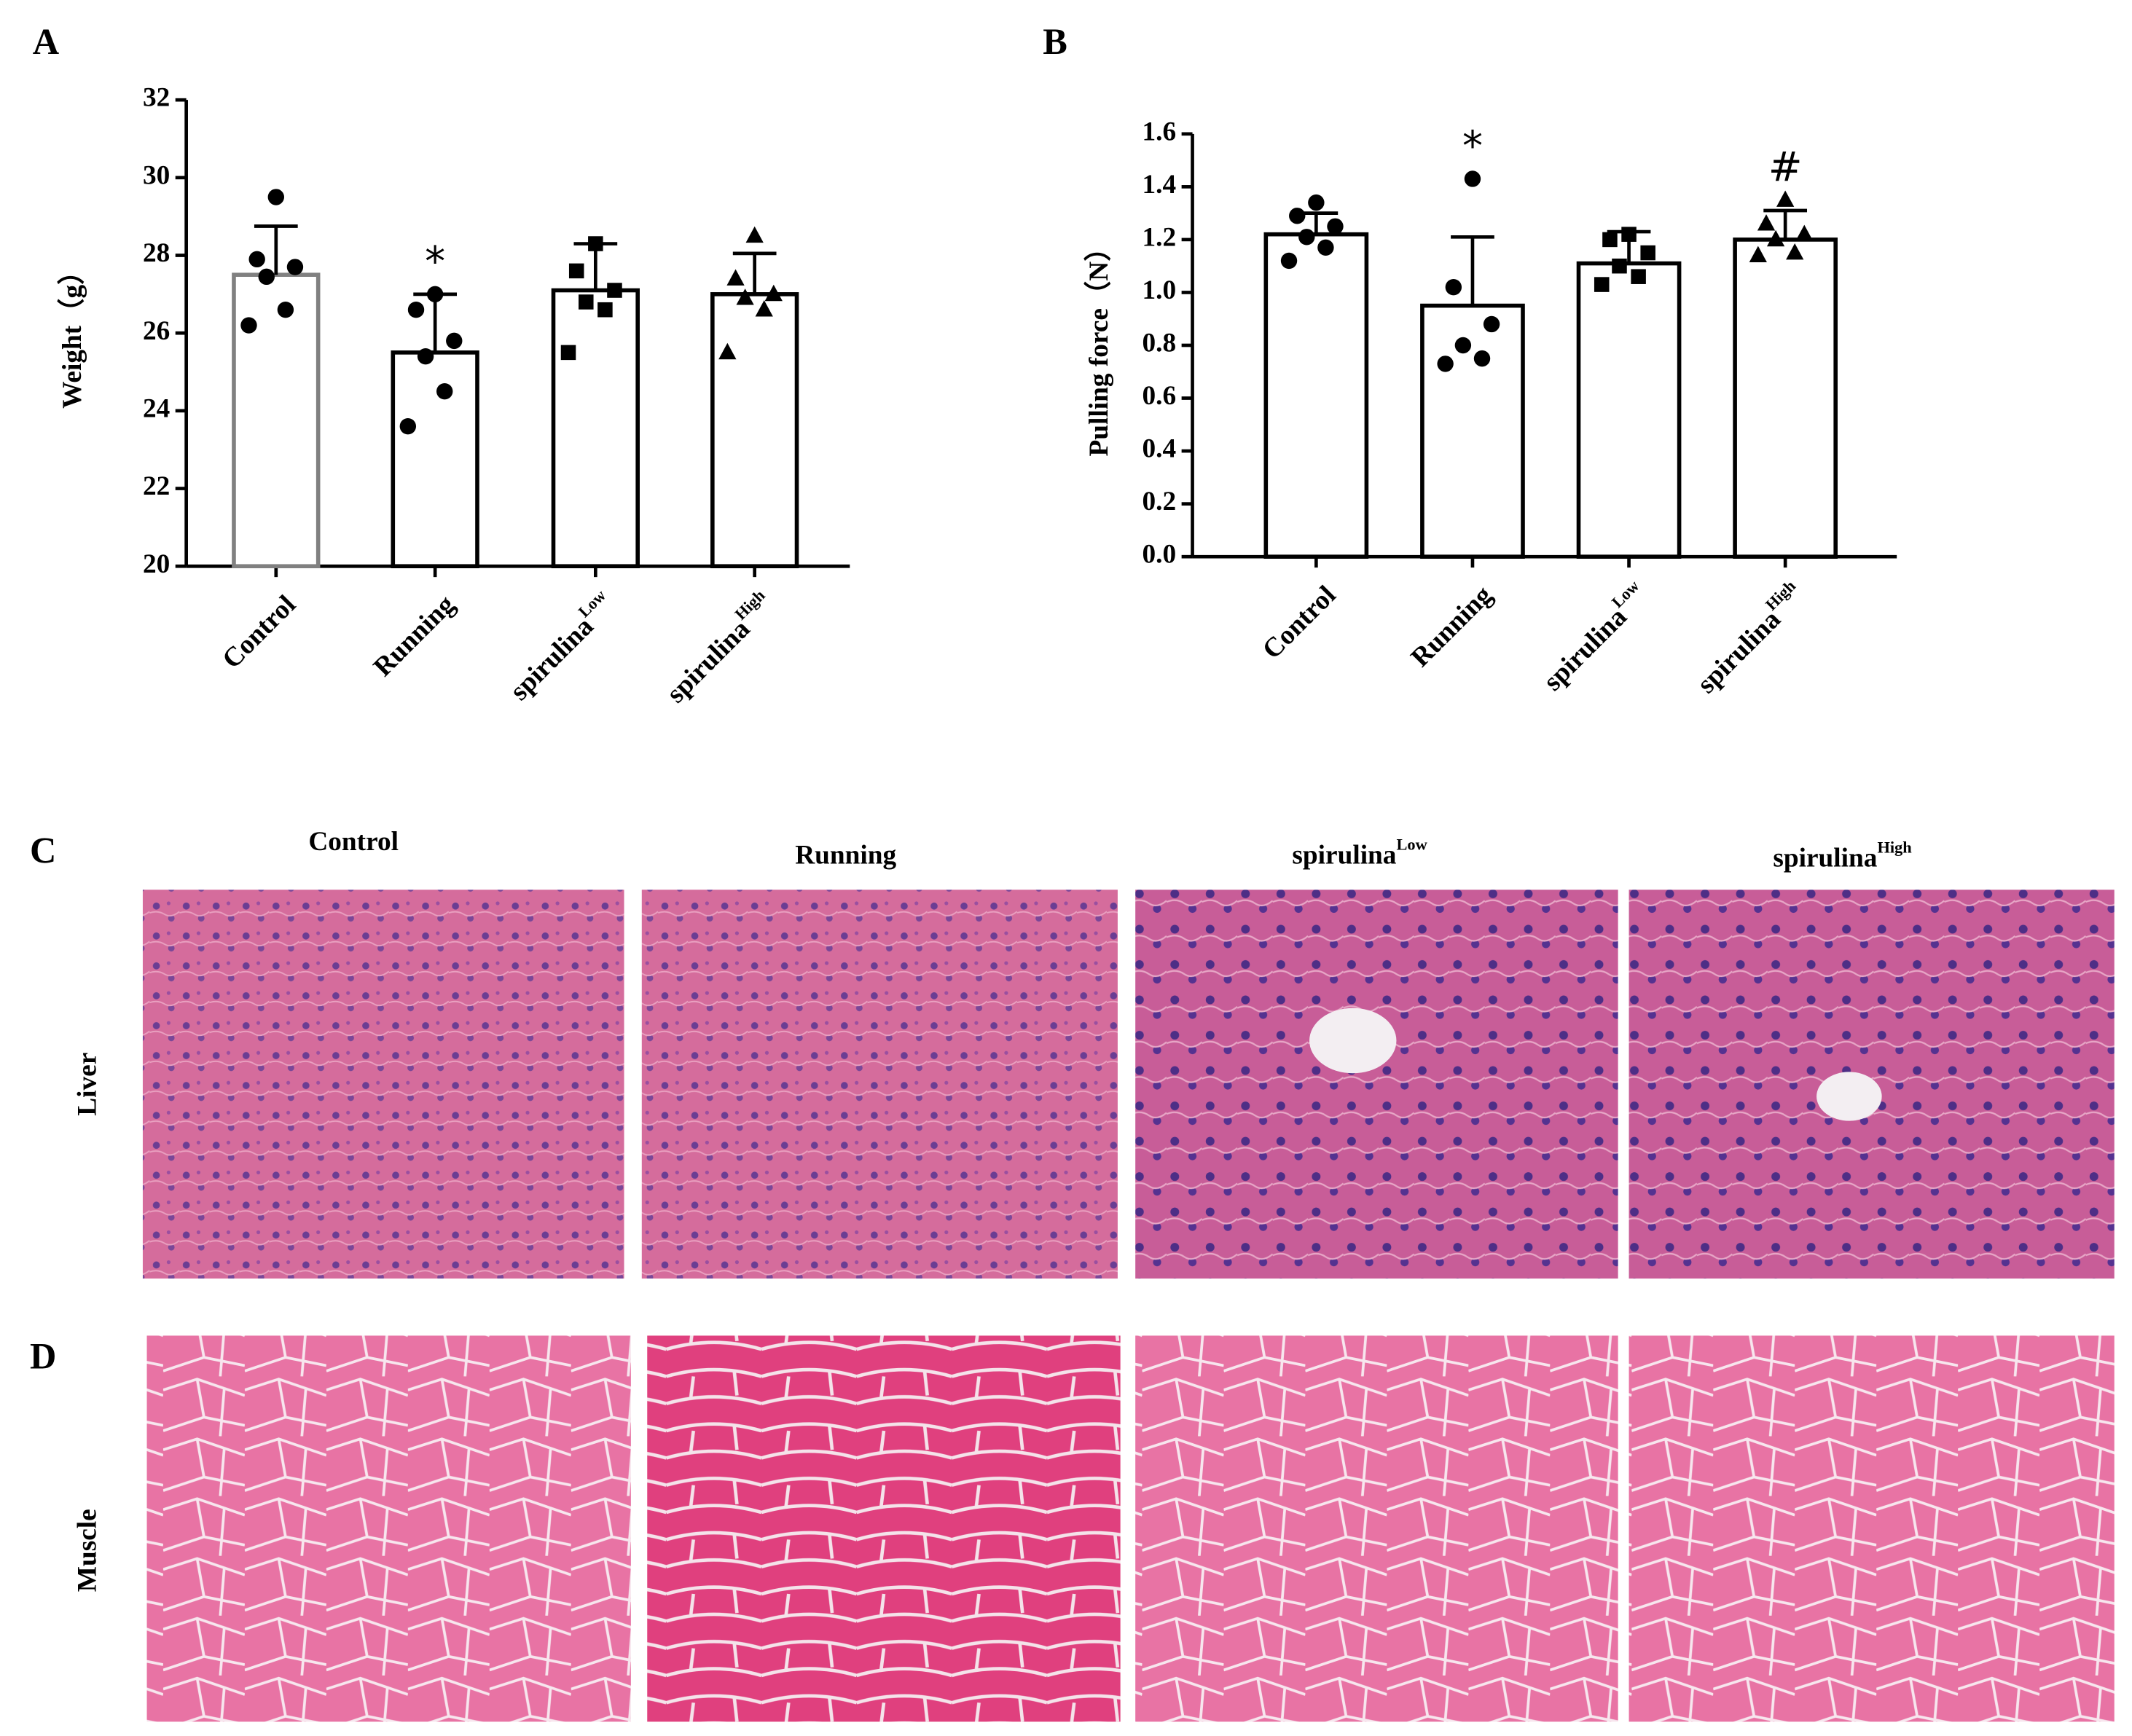  What do you see at coordinates (1160, 555) in the screenshot?
I see `y-tick-label: 0.0` at bounding box center [1160, 555].